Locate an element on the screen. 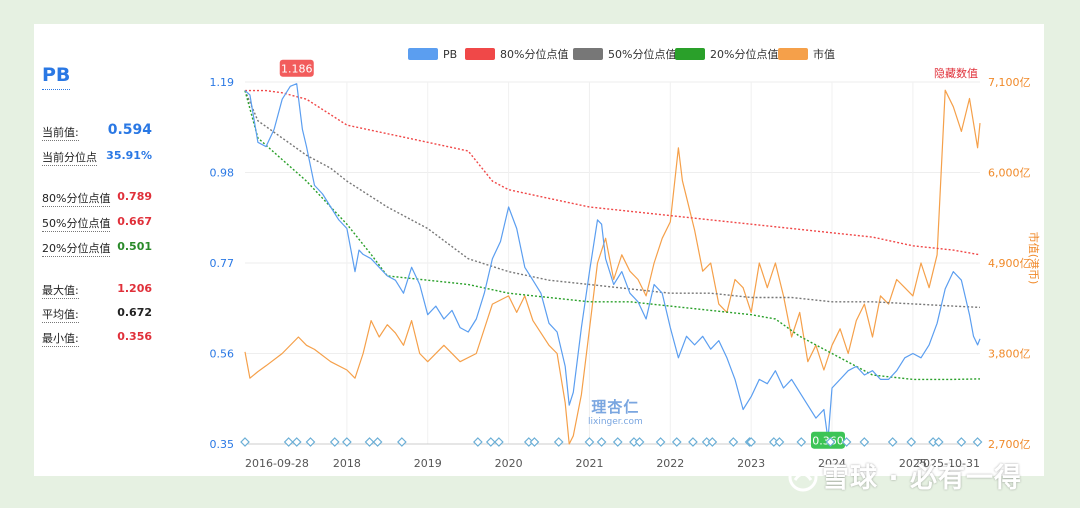  legend-swatch-p20 is located at coordinates (690, 54).